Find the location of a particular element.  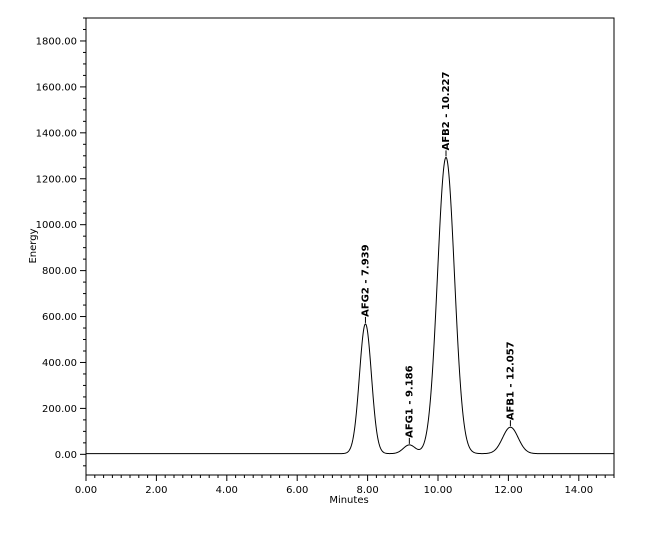

y-tick-label: 200.00 is located at coordinates (59, 409).